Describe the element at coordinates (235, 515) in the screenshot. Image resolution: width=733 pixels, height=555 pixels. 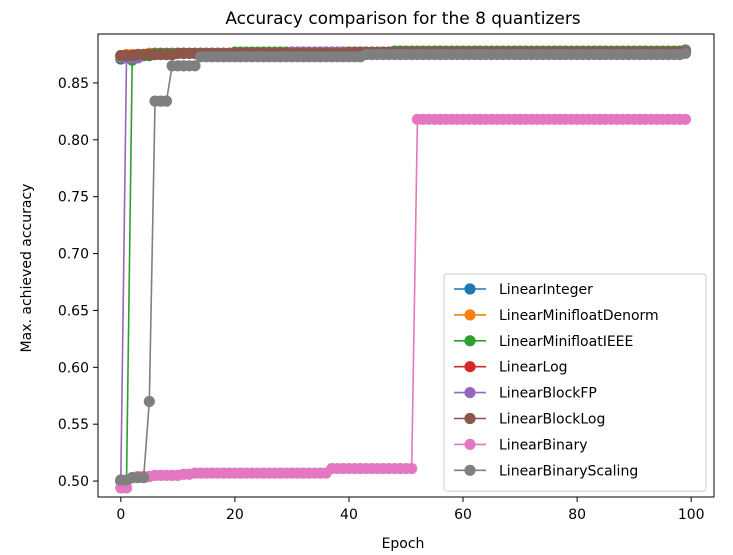
I see `x-tick-label: 20` at that location.